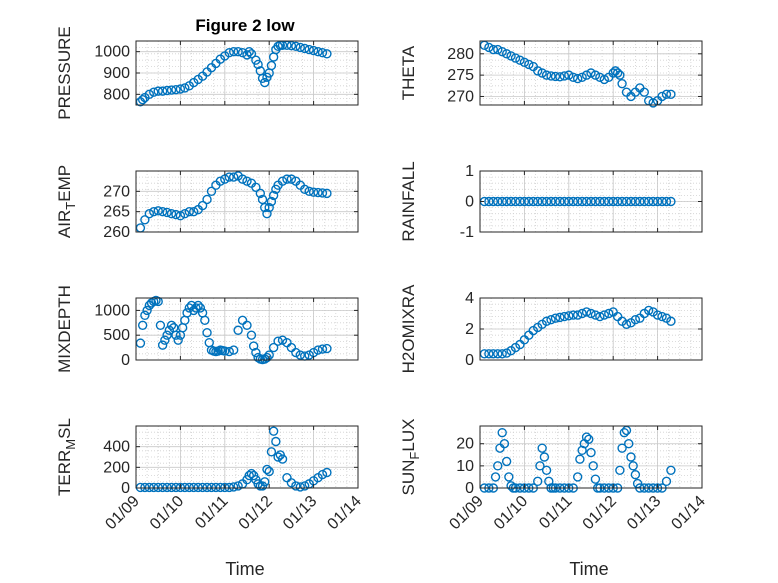  Describe the element at coordinates (116, 73) in the screenshot. I see `y-tick-label: 900` at that location.